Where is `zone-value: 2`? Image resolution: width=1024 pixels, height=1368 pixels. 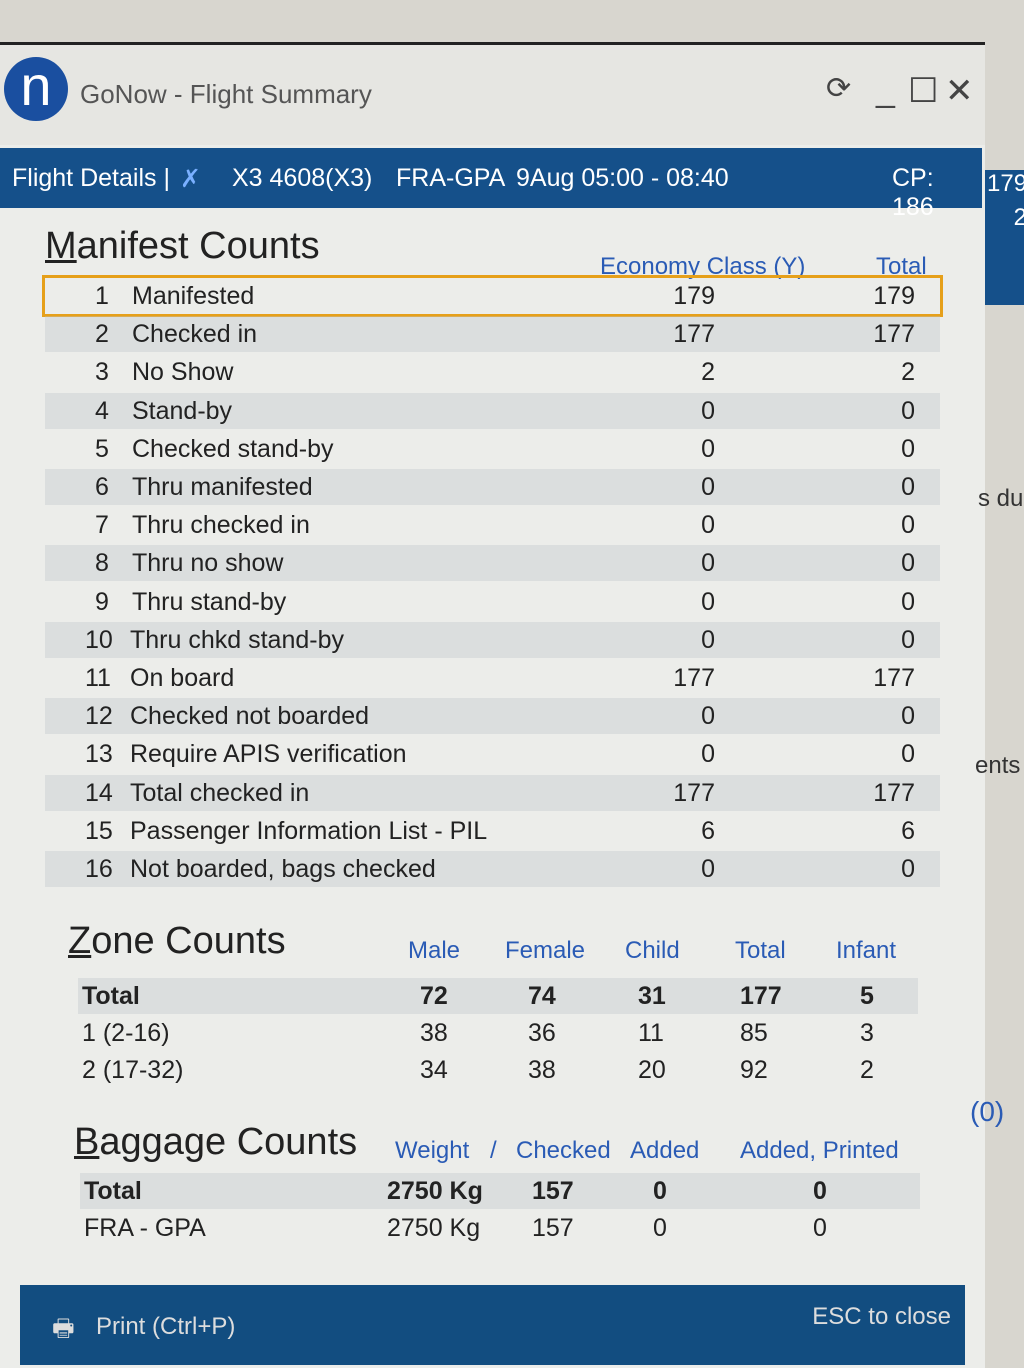 zone-value: 2 is located at coordinates (867, 1070).